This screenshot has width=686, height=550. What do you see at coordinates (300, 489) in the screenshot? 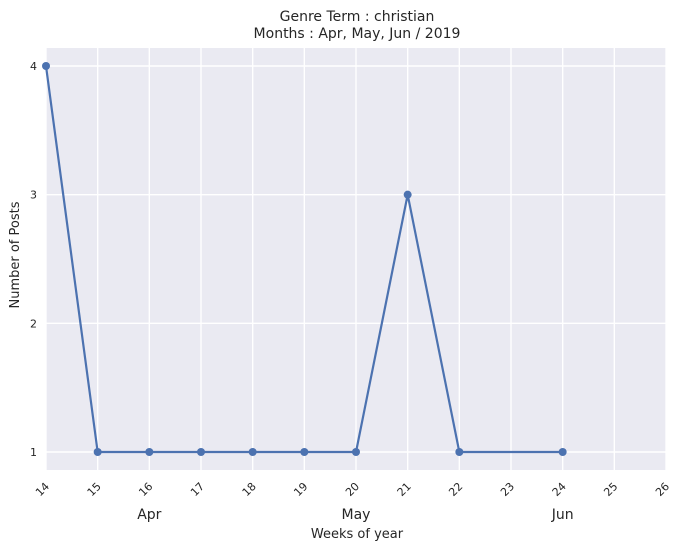
I see `x-tick-label: 19` at bounding box center [300, 489].